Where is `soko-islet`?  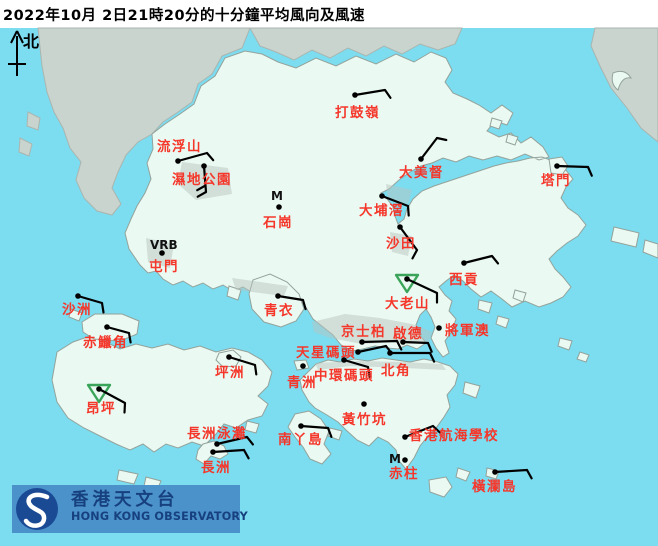 soko-islet is located at coordinates (127, 477).